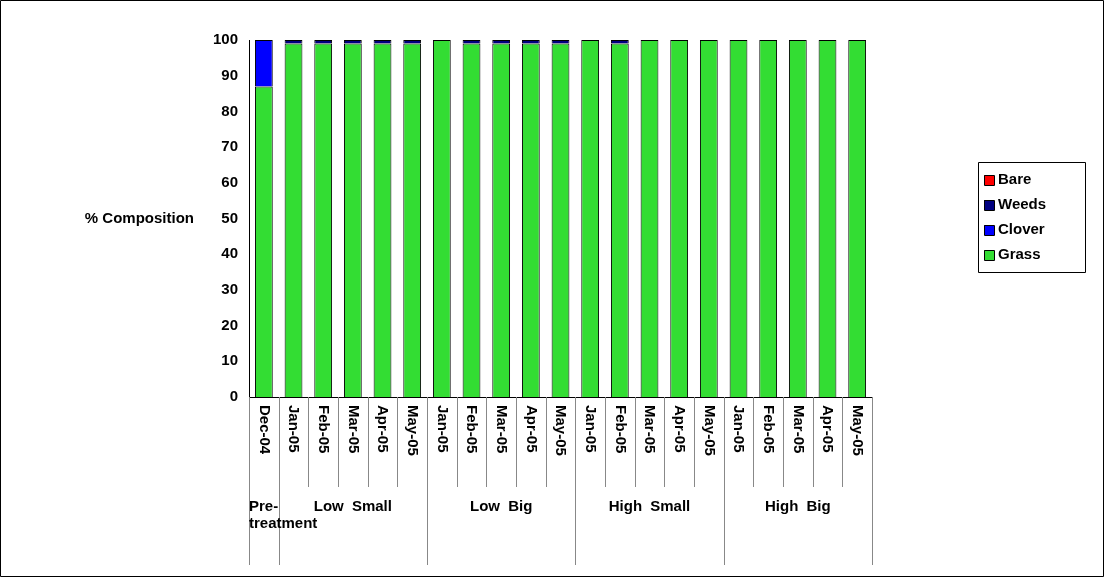 The width and height of the screenshot is (1104, 577). What do you see at coordinates (1019, 254) in the screenshot?
I see `legend-label: Grass` at bounding box center [1019, 254].